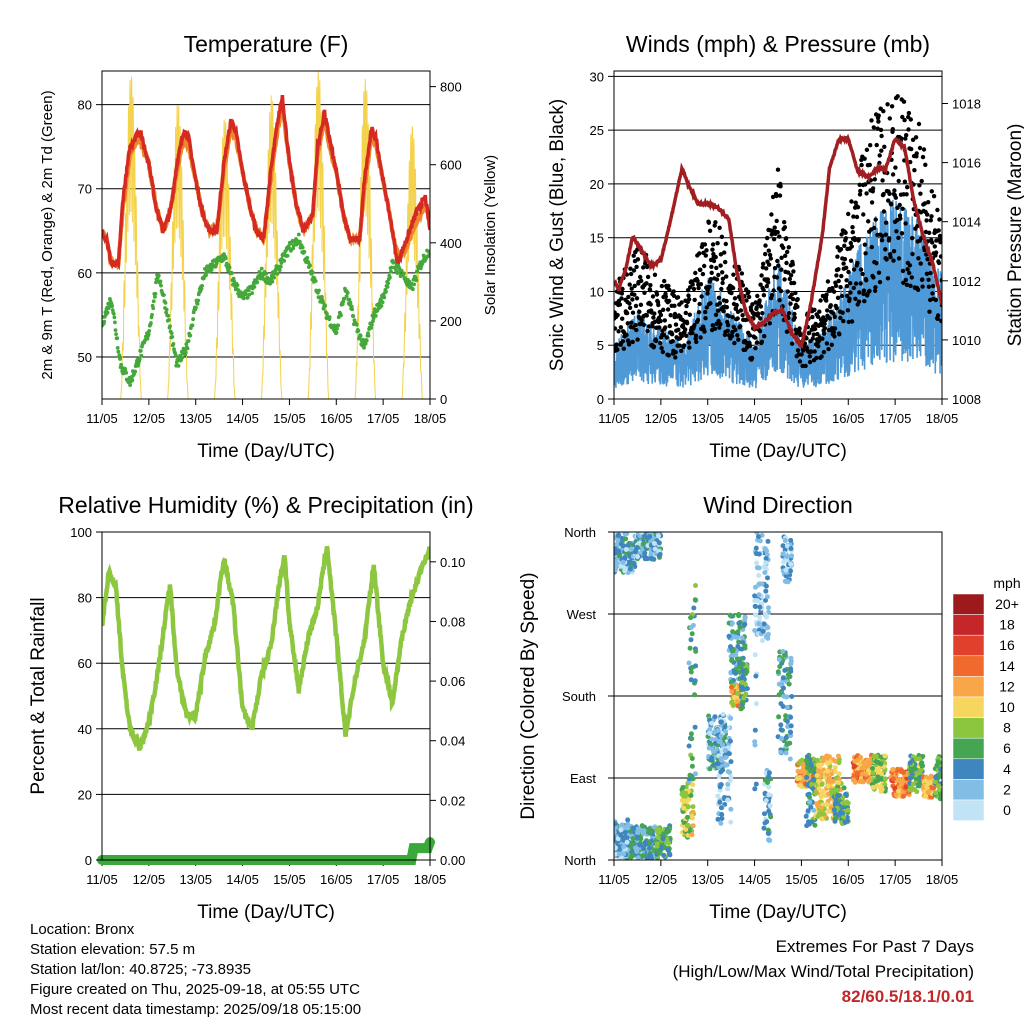 The image size is (1024, 1024). I want to click on series-relative-humidity, so click(266, 648).